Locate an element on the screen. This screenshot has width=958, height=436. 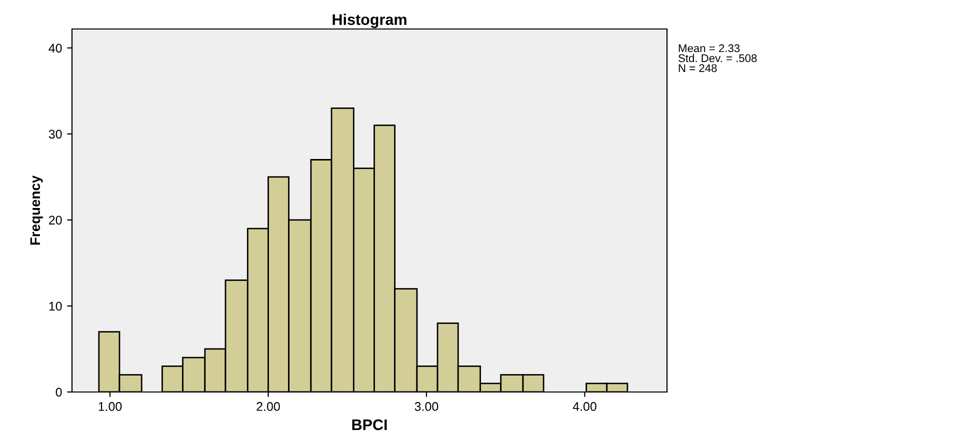
text: Mean = 2.33 Std. Dev. = .508 N = 248 is located at coordinates (717, 58).